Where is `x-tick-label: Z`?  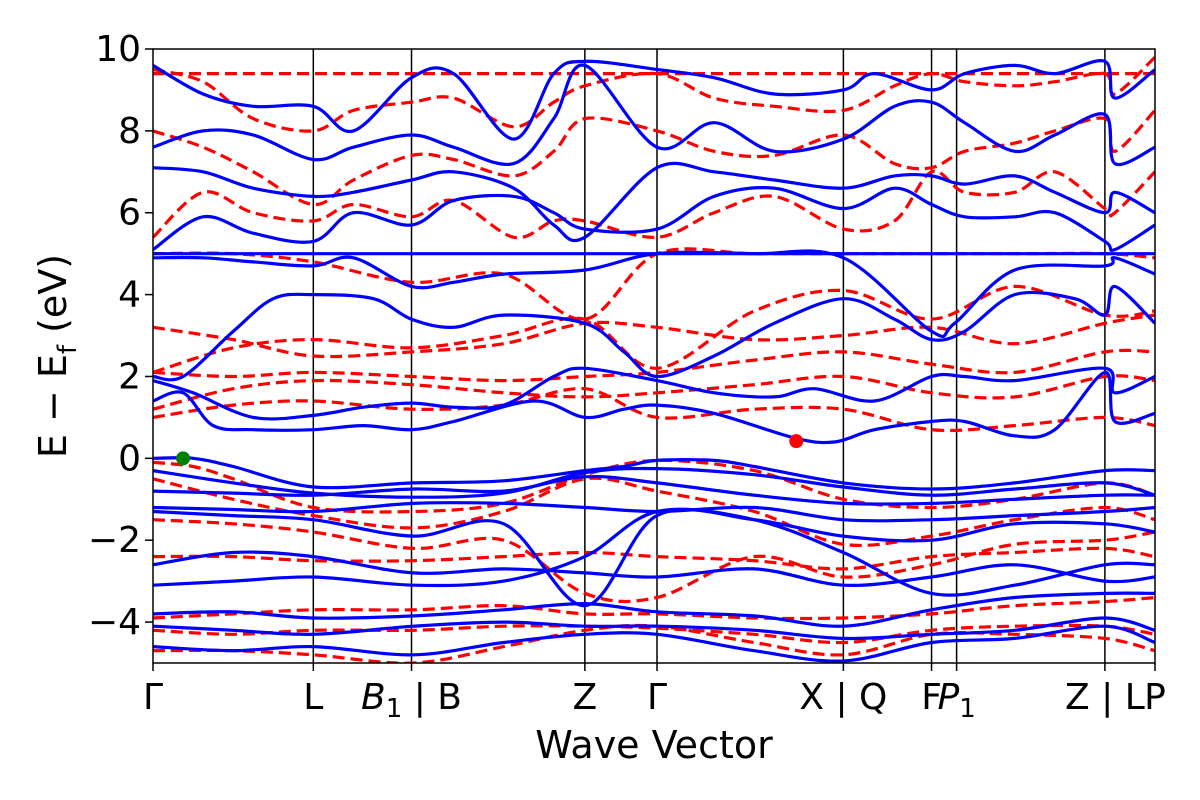
x-tick-label: Z is located at coordinates (585, 697).